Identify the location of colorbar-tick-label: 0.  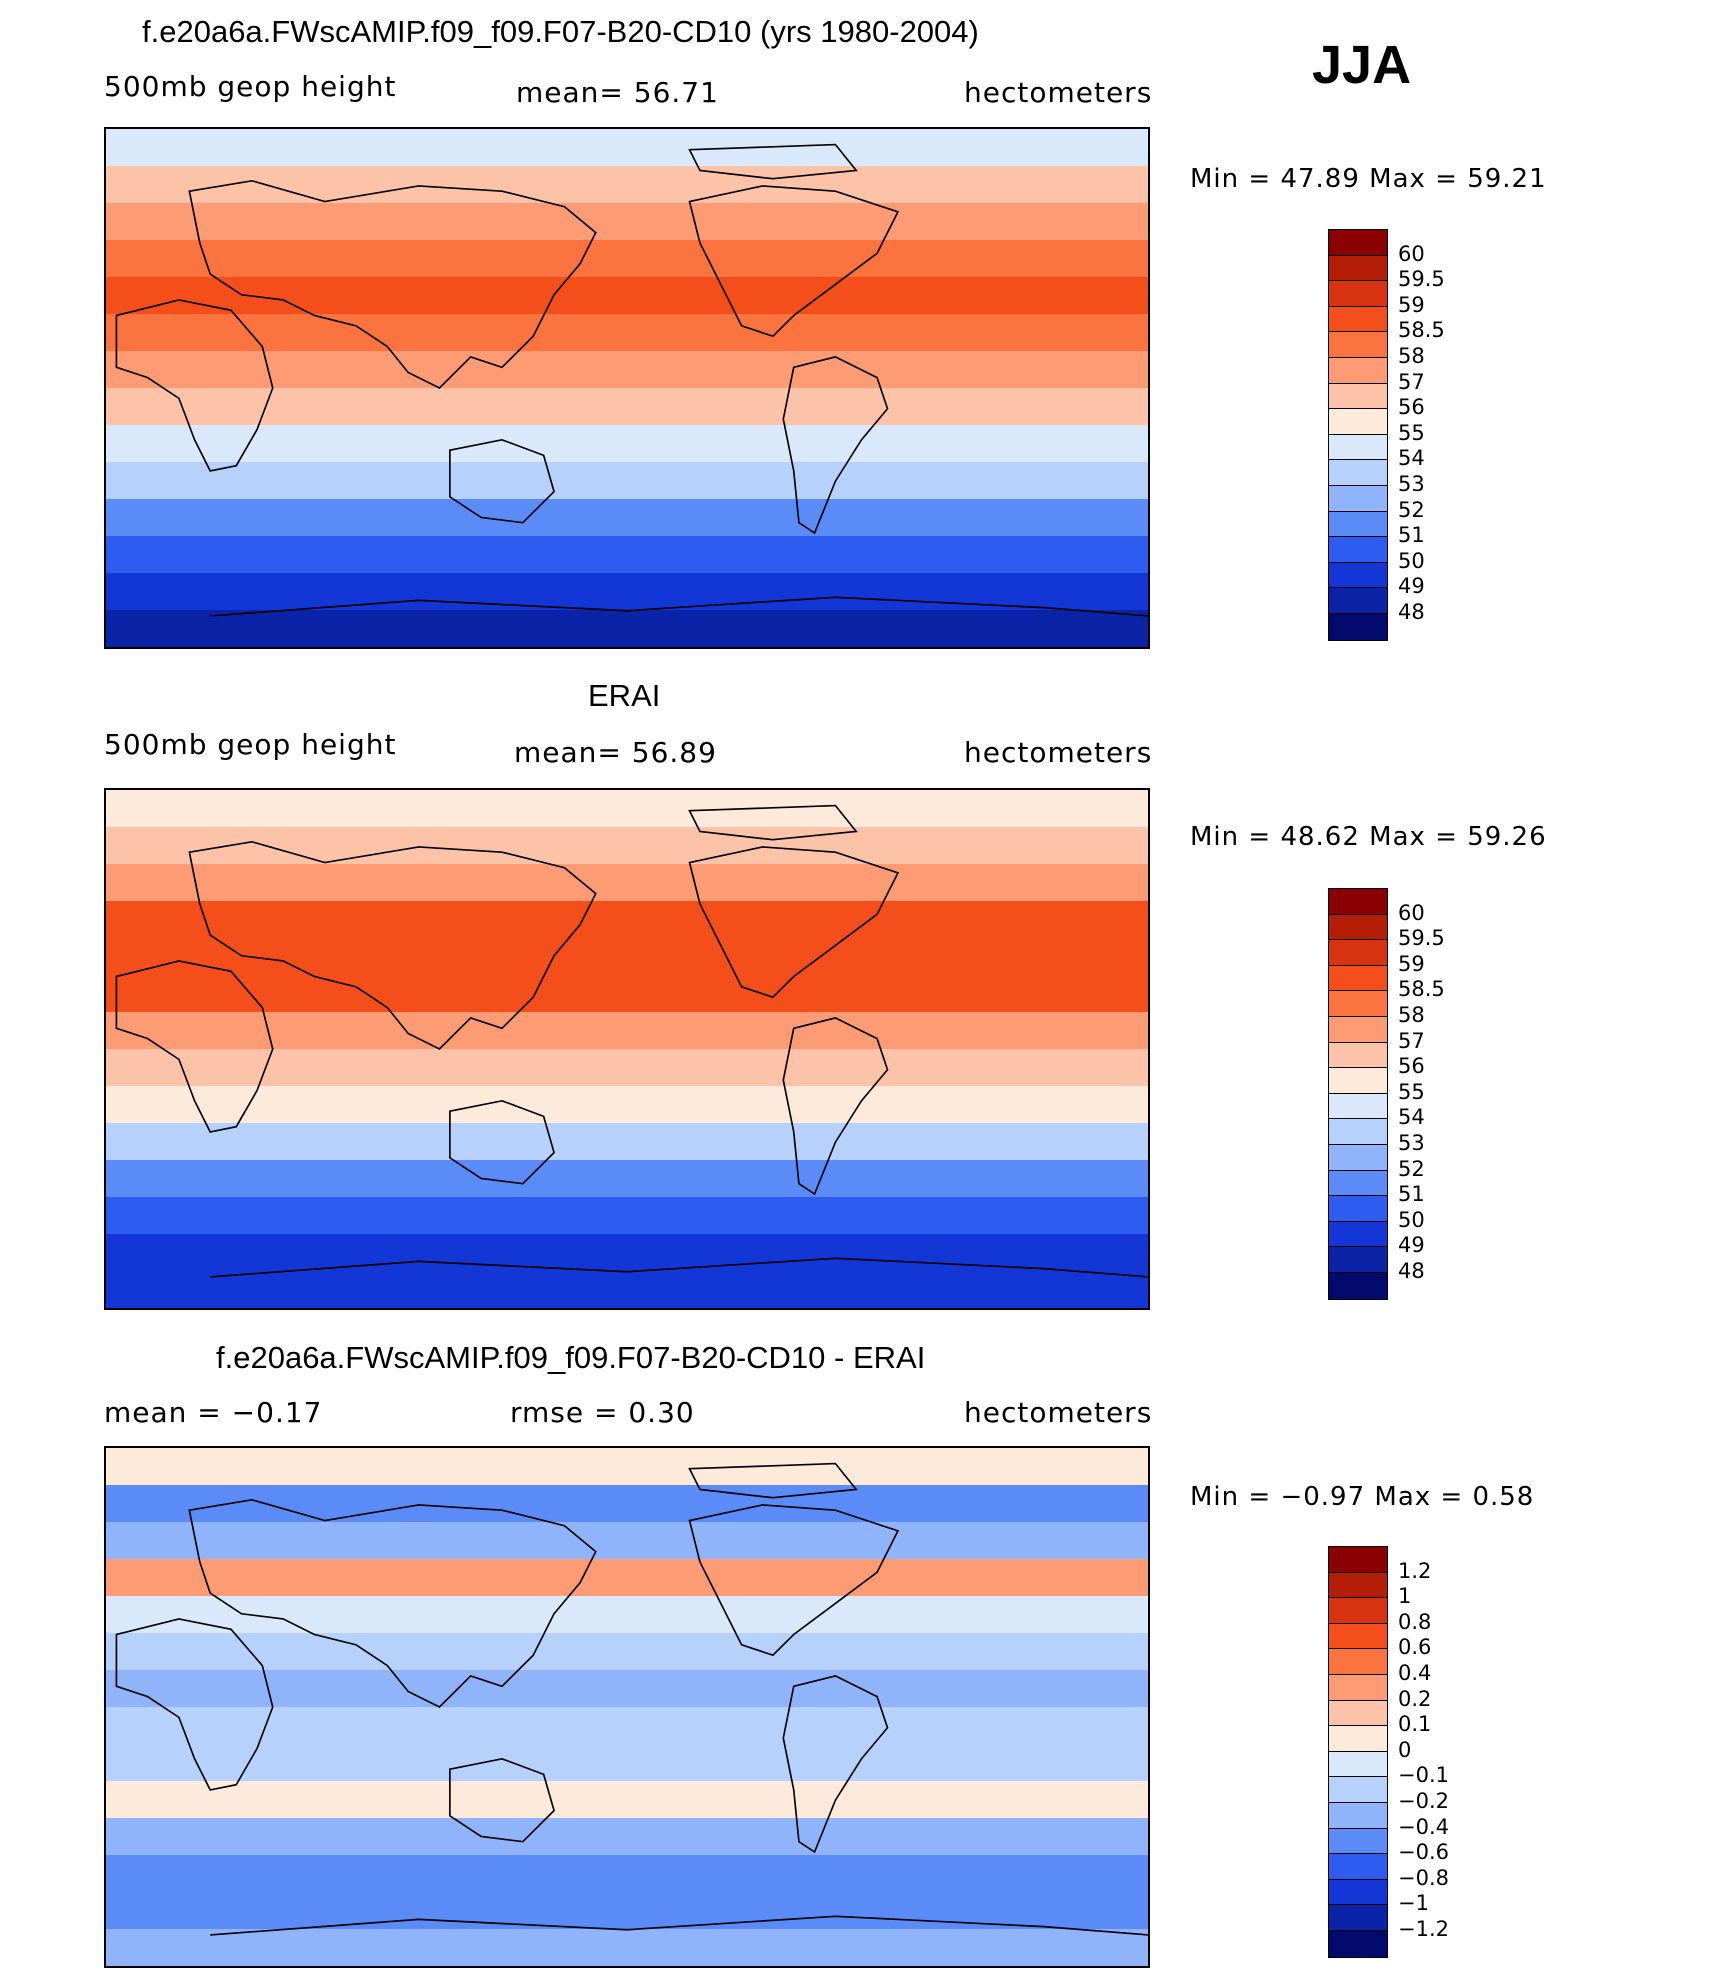
(1405, 1749).